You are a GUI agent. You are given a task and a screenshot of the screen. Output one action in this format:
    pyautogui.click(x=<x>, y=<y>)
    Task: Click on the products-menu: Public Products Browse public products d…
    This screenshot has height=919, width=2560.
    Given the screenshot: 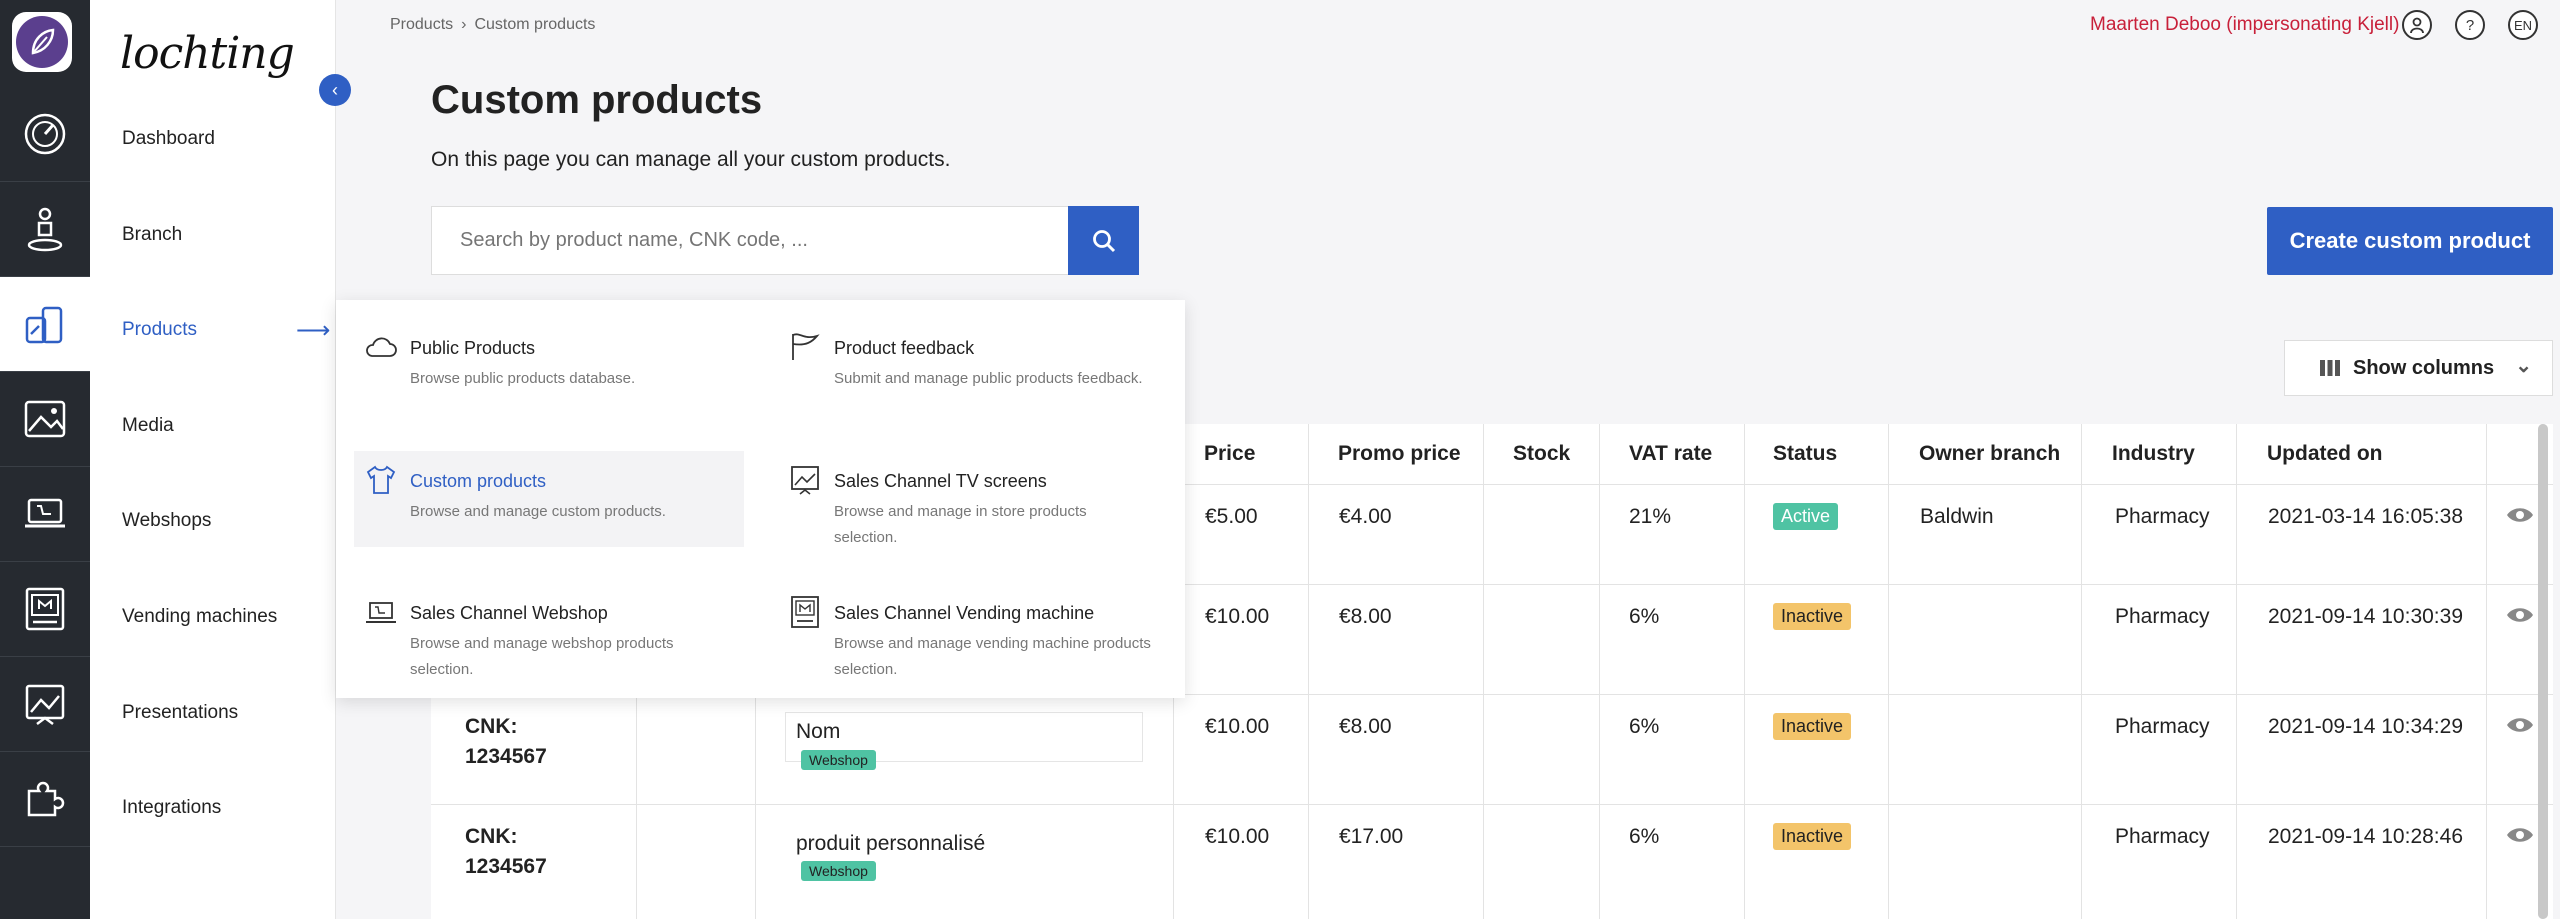 What is the action you would take?
    pyautogui.click(x=760, y=499)
    